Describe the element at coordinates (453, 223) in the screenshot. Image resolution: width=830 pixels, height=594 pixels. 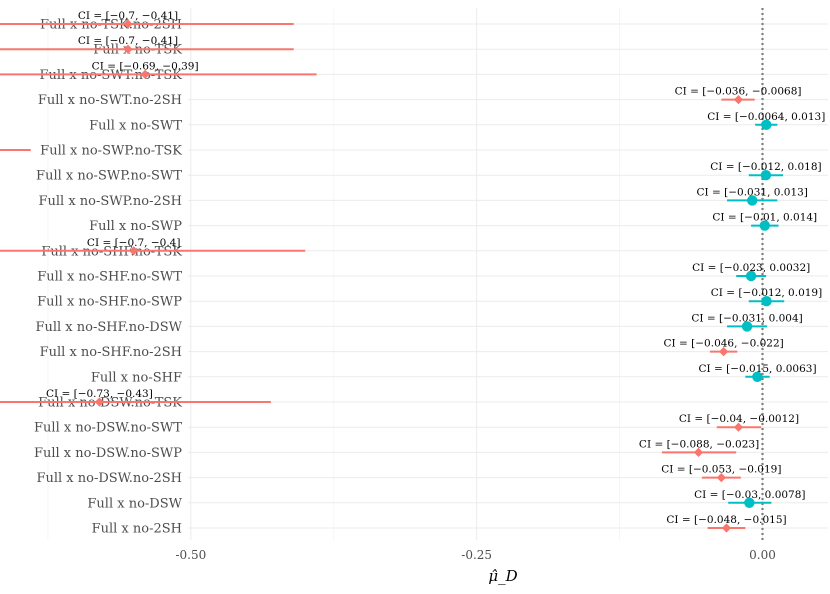
I see `forest-row: Full x no-SWP CI = [−0.01, 0.014]` at that location.